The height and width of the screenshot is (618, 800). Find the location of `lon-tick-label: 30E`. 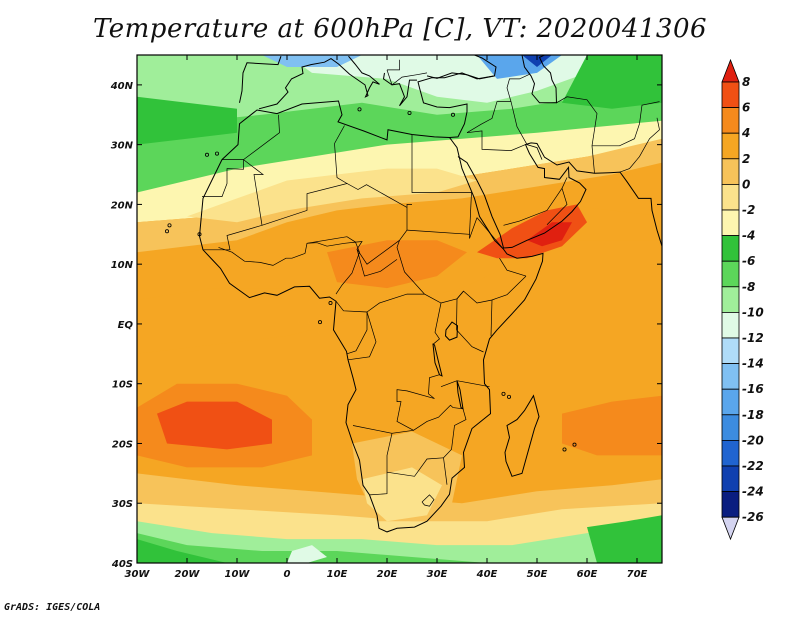

lon-tick-label: 30E is located at coordinates (437, 574).